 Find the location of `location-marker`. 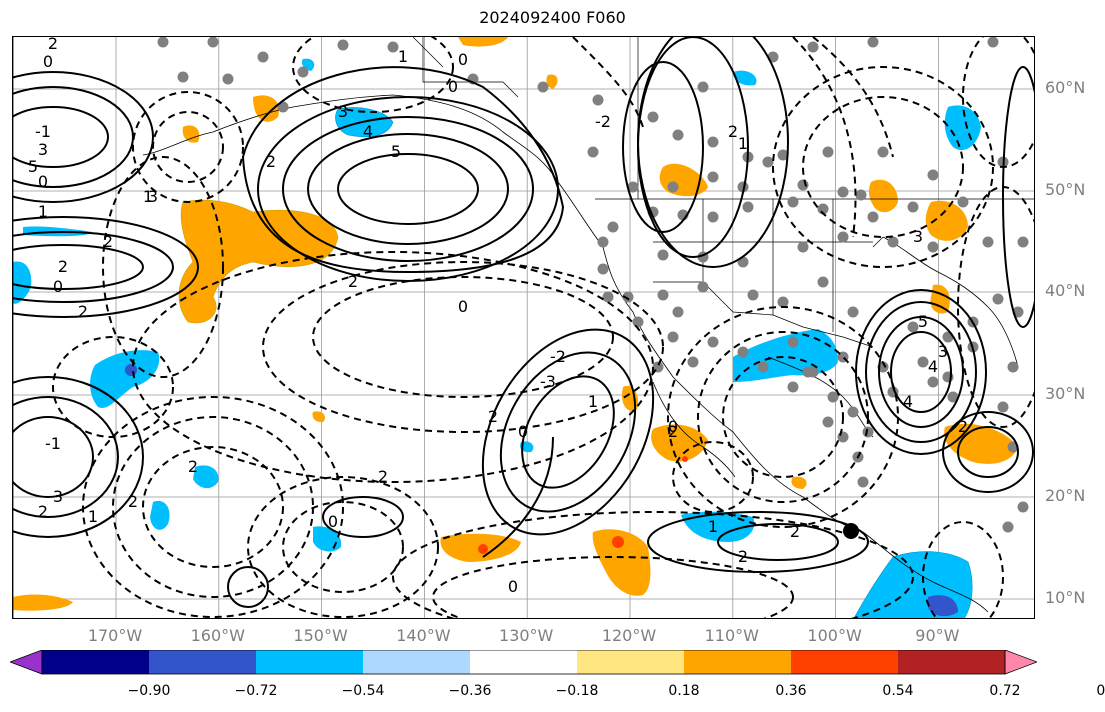

location-marker is located at coordinates (851, 531).